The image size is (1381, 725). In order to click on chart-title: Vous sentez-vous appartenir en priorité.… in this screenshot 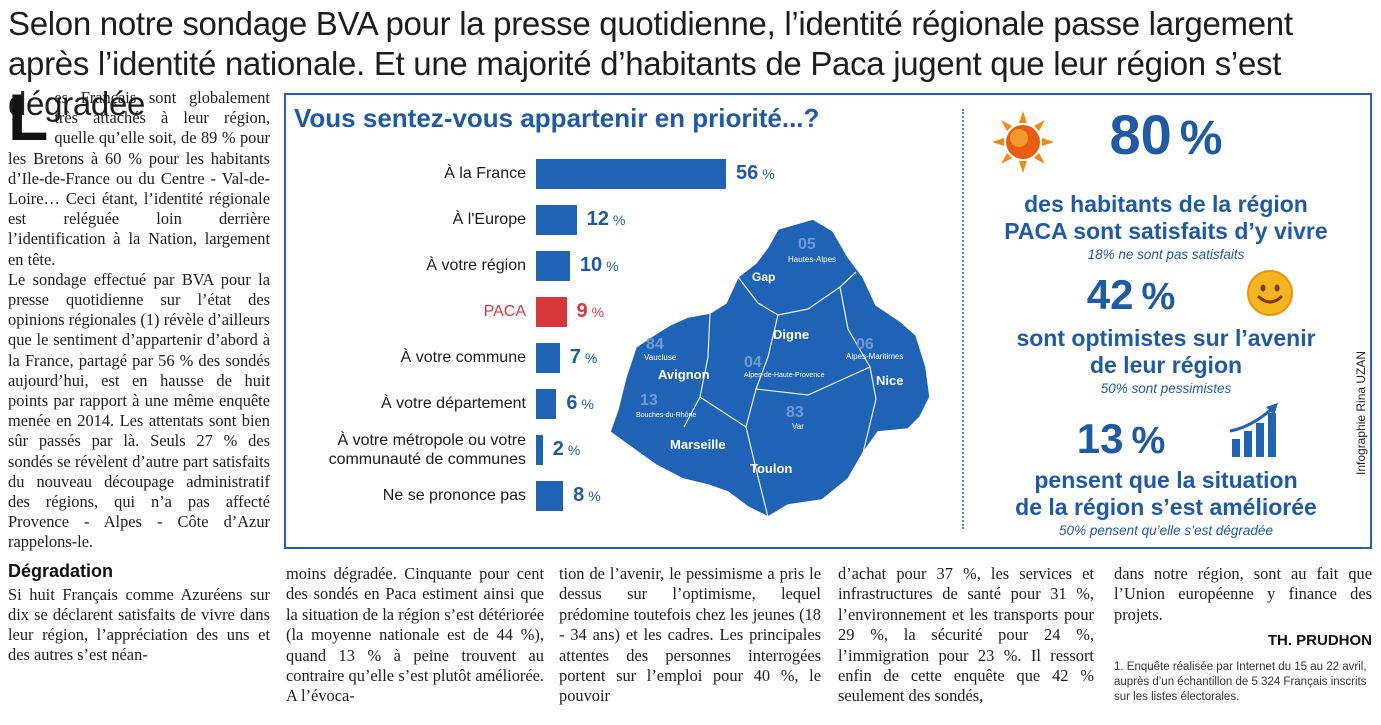, I will do `click(557, 118)`.